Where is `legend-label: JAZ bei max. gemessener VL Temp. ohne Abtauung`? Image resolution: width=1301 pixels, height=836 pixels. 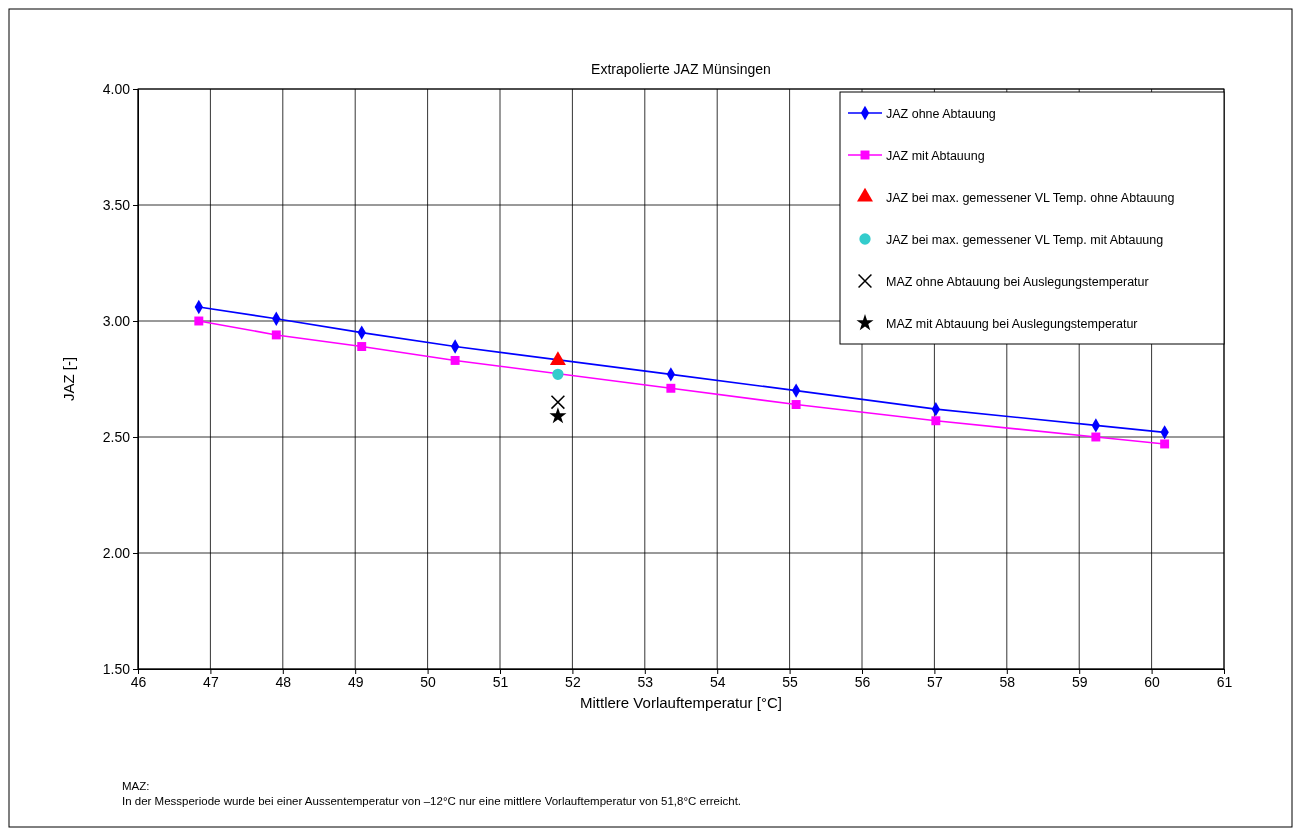
legend-label: JAZ bei max. gemessener VL Temp. ohne Abtauung is located at coordinates (1030, 198).